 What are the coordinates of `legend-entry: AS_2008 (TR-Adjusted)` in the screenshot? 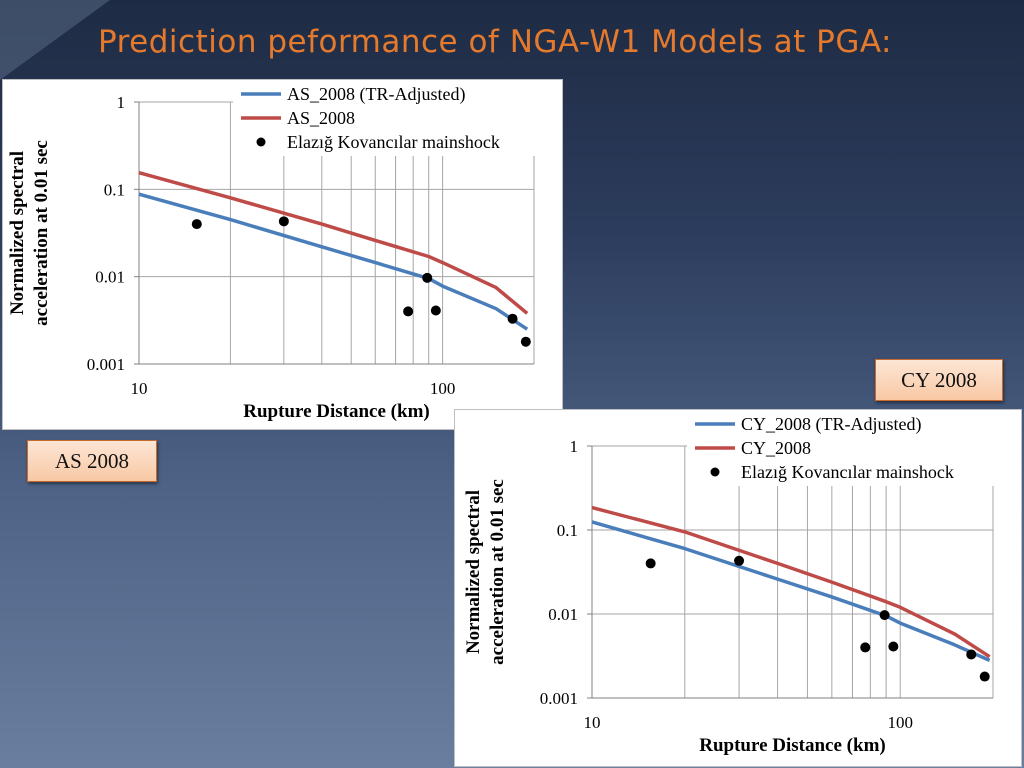 It's located at (376, 94).